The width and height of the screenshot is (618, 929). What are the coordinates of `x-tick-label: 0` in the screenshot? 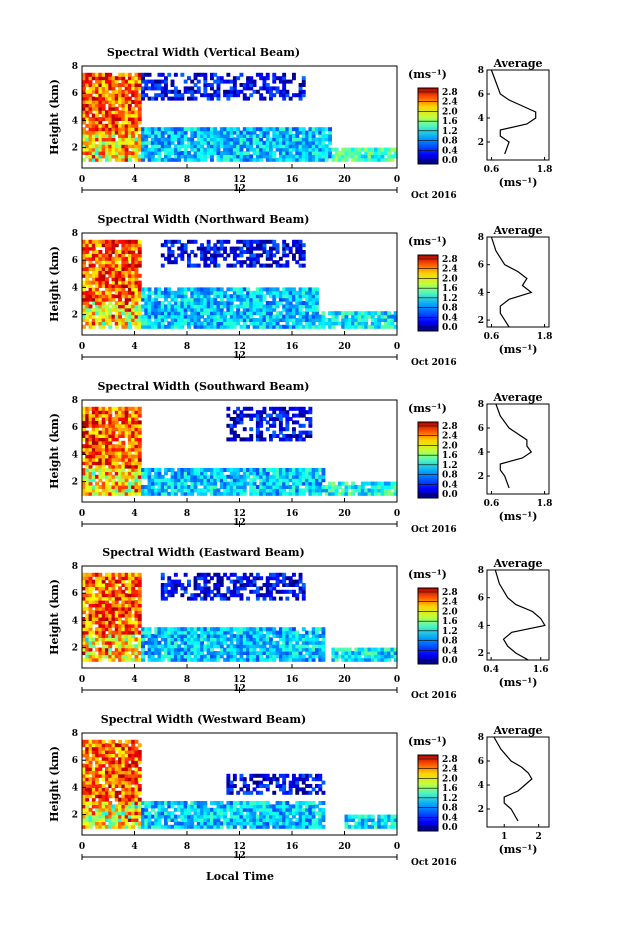 It's located at (397, 180).